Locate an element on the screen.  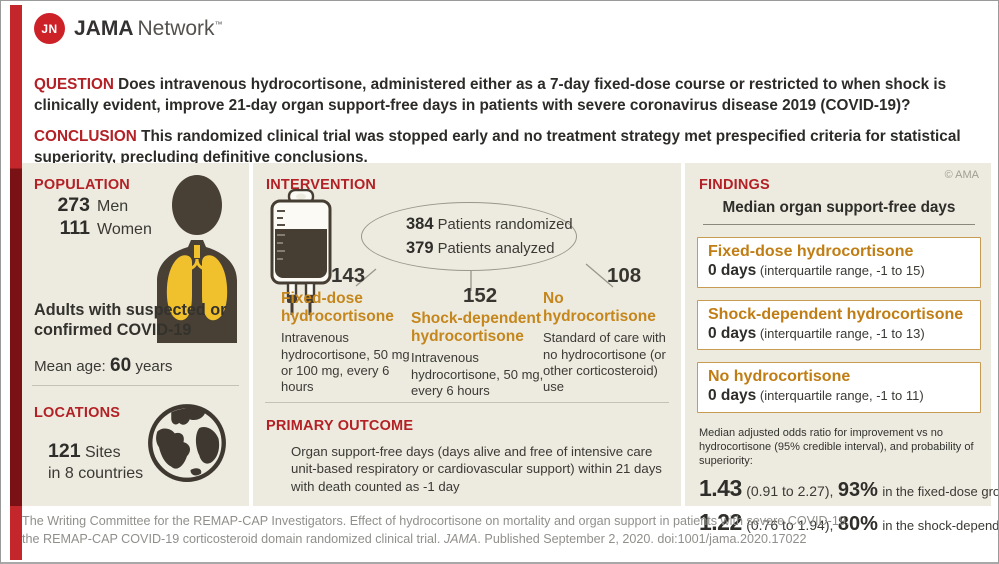
sex-breakdown: 273 Men 111 Women is located at coordinates (100, 217).